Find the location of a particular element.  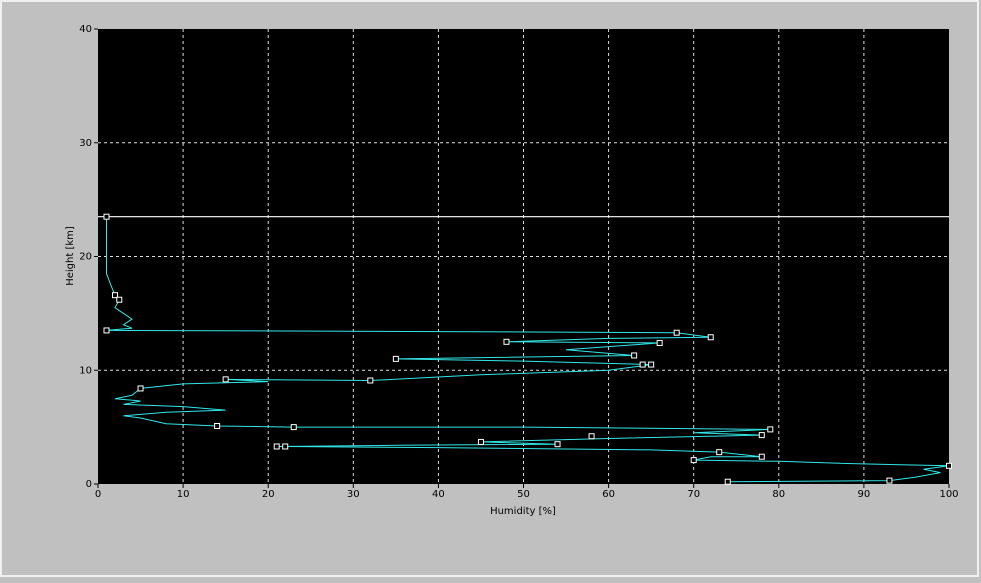

x-axis-label: Humidity [%] is located at coordinates (523, 511).